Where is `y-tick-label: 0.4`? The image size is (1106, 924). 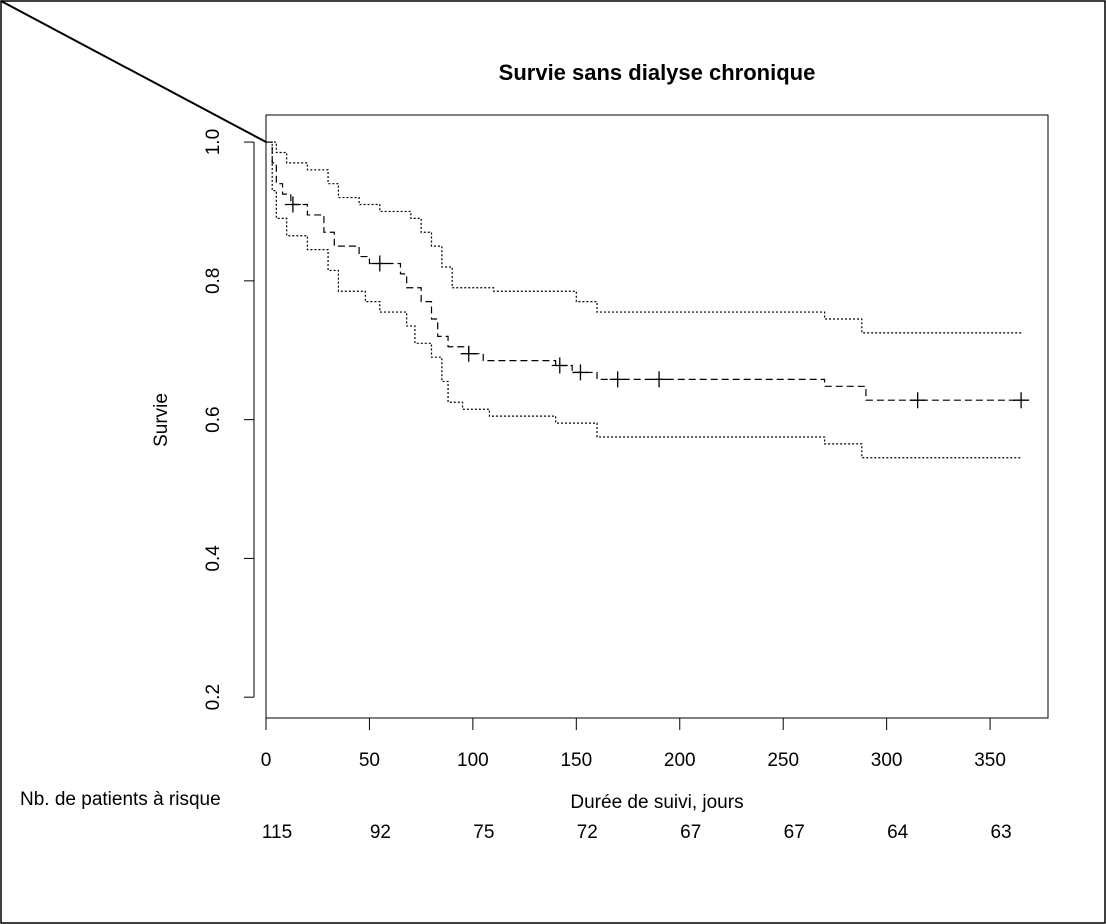
y-tick-label: 0.4 is located at coordinates (213, 558).